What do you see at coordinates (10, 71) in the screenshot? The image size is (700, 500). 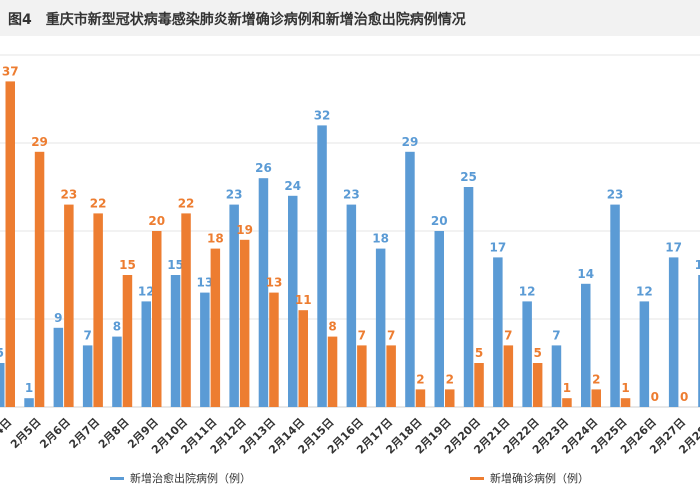 I see `data-label-confirmed: 37` at bounding box center [10, 71].